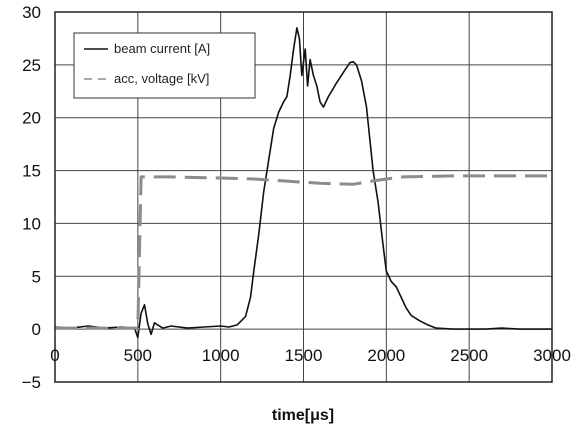 The height and width of the screenshot is (432, 588). Describe the element at coordinates (31, 197) in the screenshot. I see `y-tick-labels: −5 0 5 10 15 20 25 30` at that location.